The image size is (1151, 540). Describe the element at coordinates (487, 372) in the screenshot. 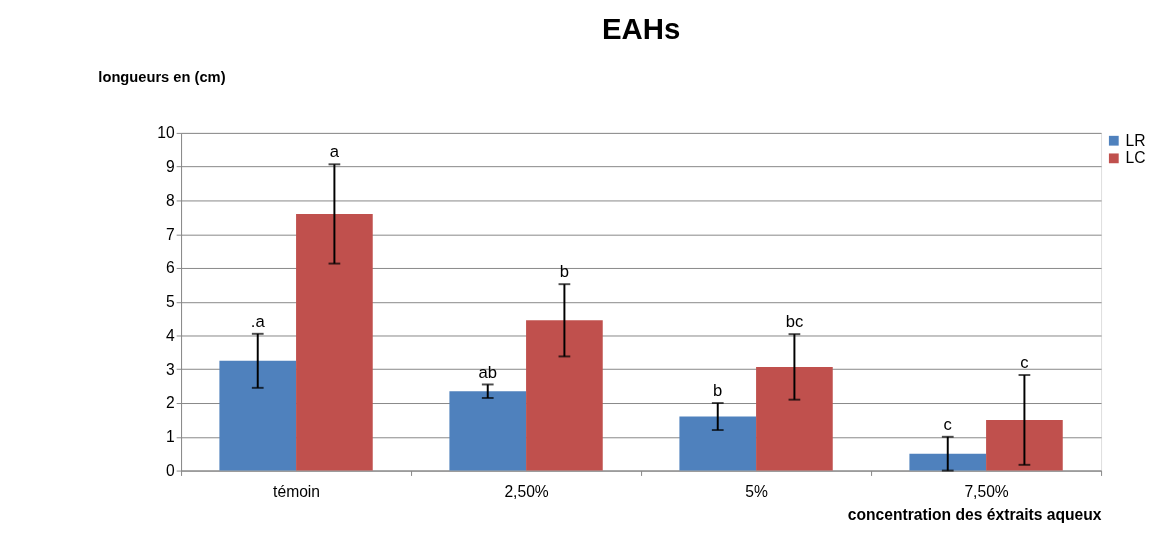

I see `data-label: ab` at that location.